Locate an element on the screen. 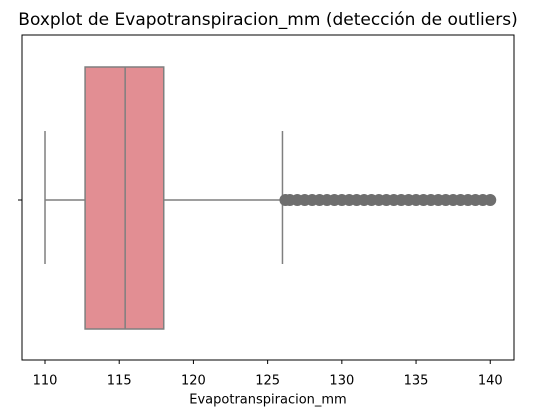 Image resolution: width=536 pixels, height=418 pixels. outlier is located at coordinates (490, 200).